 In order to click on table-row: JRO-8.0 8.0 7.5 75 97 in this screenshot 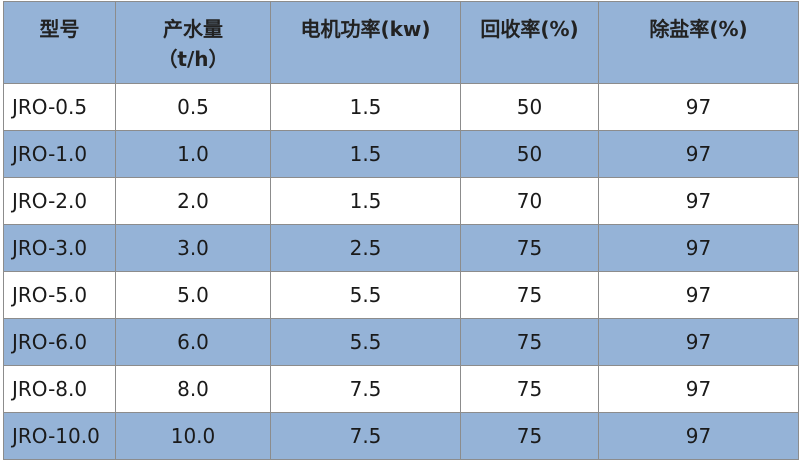, I will do `click(401, 389)`.